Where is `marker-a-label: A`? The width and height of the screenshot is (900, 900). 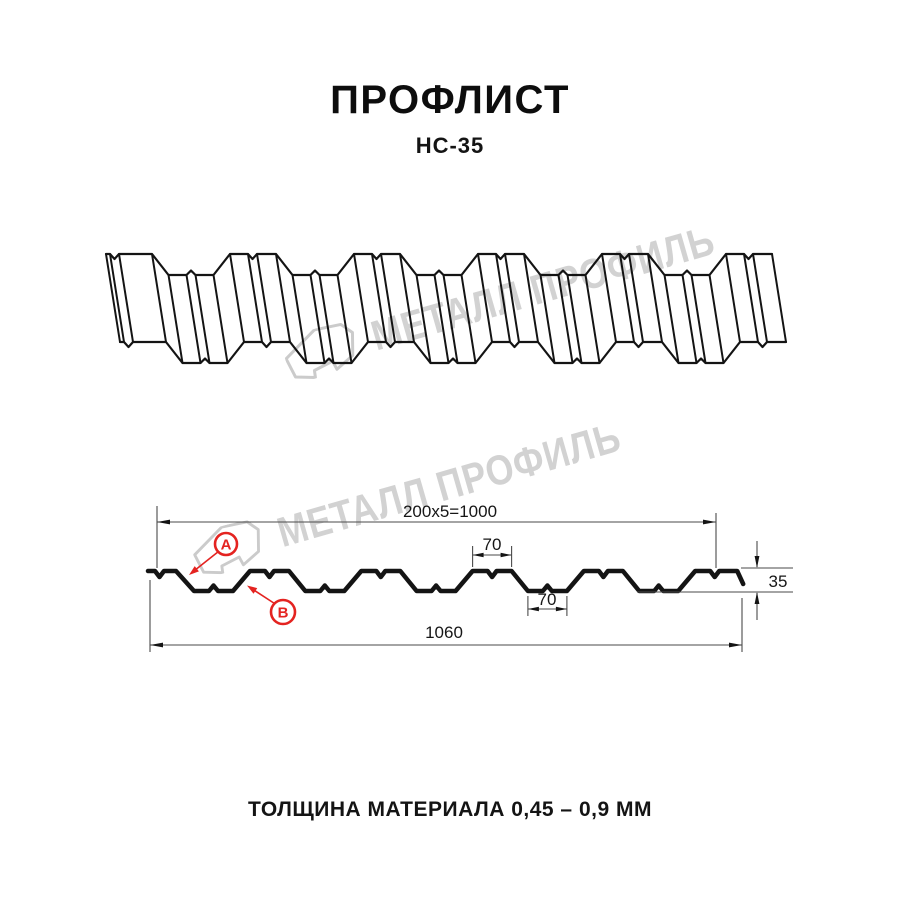 marker-a-label: A is located at coordinates (226, 545).